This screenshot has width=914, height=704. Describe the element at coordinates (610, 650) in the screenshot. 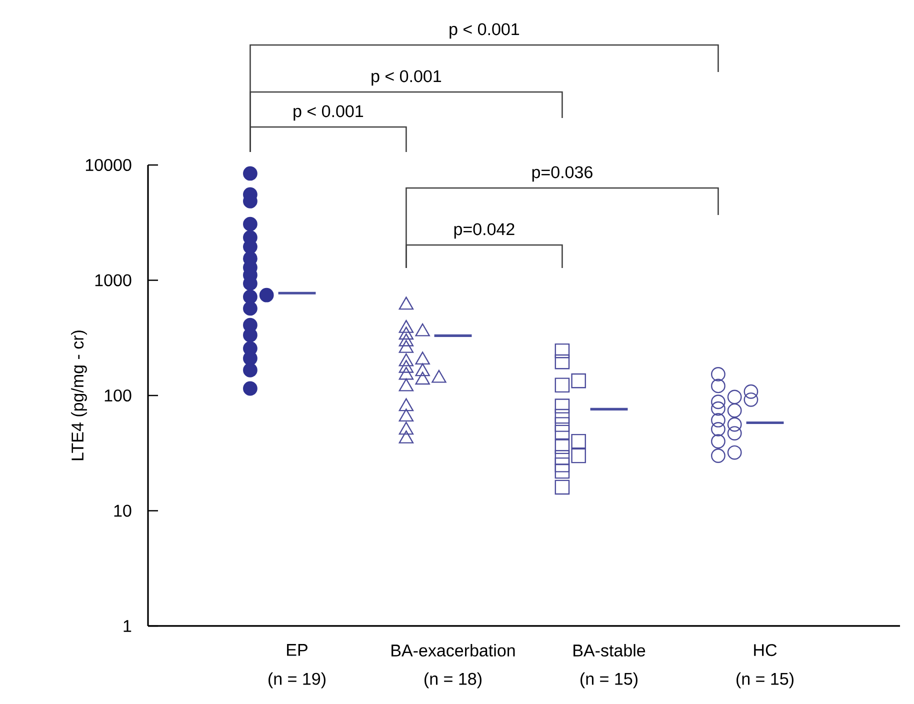

I see `x-tick-label: BA-stable` at that location.